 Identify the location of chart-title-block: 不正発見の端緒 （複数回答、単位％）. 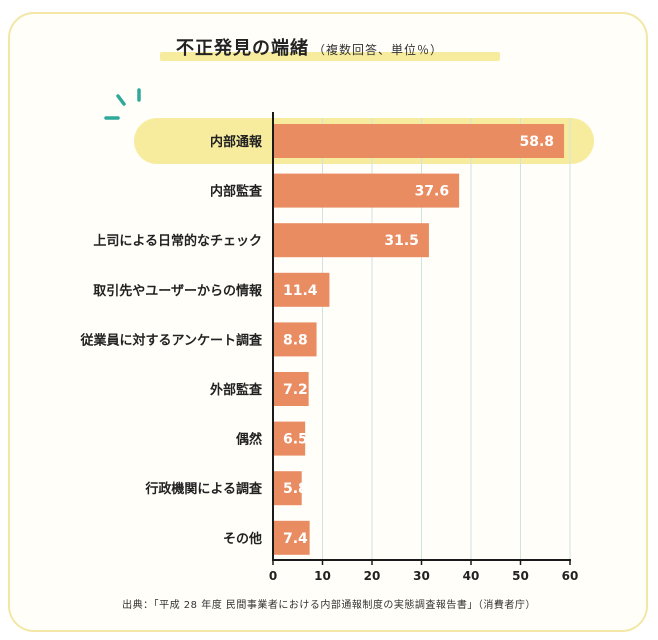
(330, 48).